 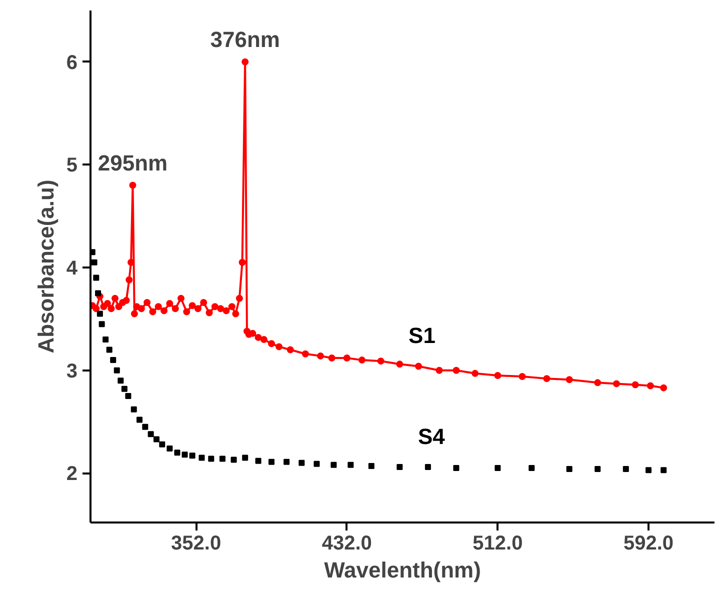 What do you see at coordinates (72, 371) in the screenshot?
I see `y-tick-label: 3` at bounding box center [72, 371].